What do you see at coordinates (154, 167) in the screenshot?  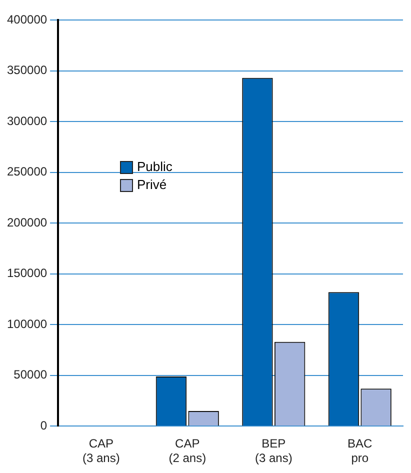 I see `legend-label: Public` at bounding box center [154, 167].